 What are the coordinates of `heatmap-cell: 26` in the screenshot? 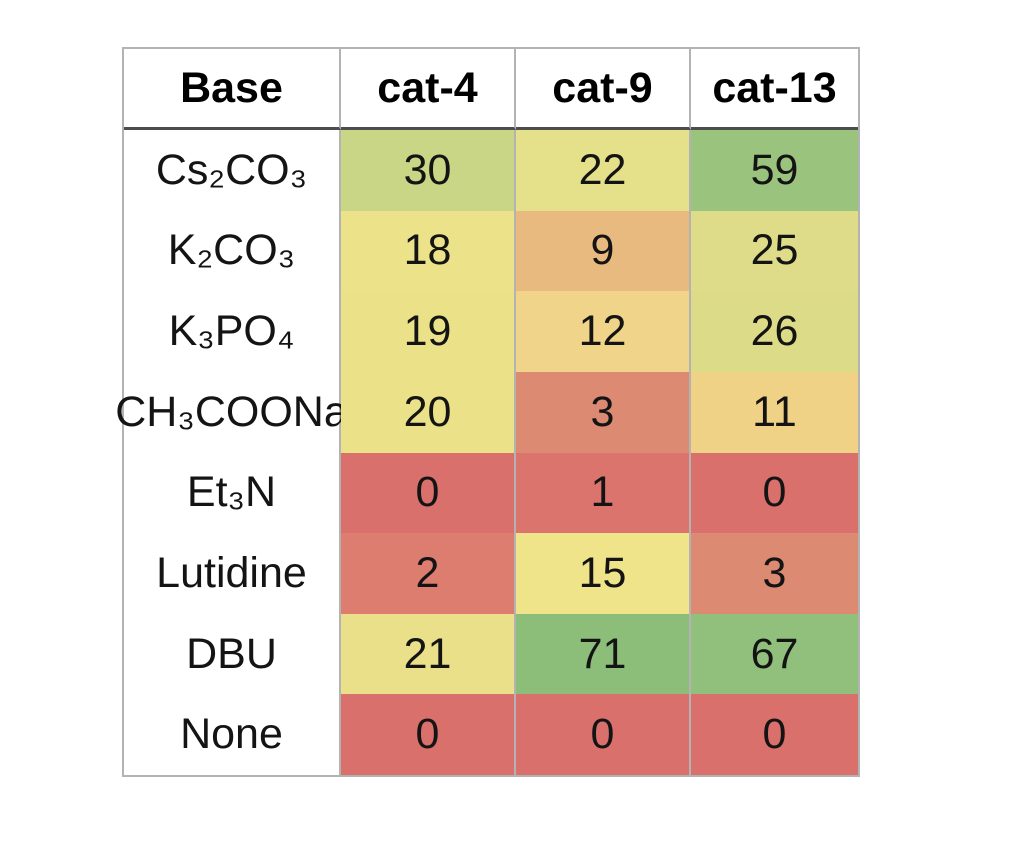 It's located at (774, 331).